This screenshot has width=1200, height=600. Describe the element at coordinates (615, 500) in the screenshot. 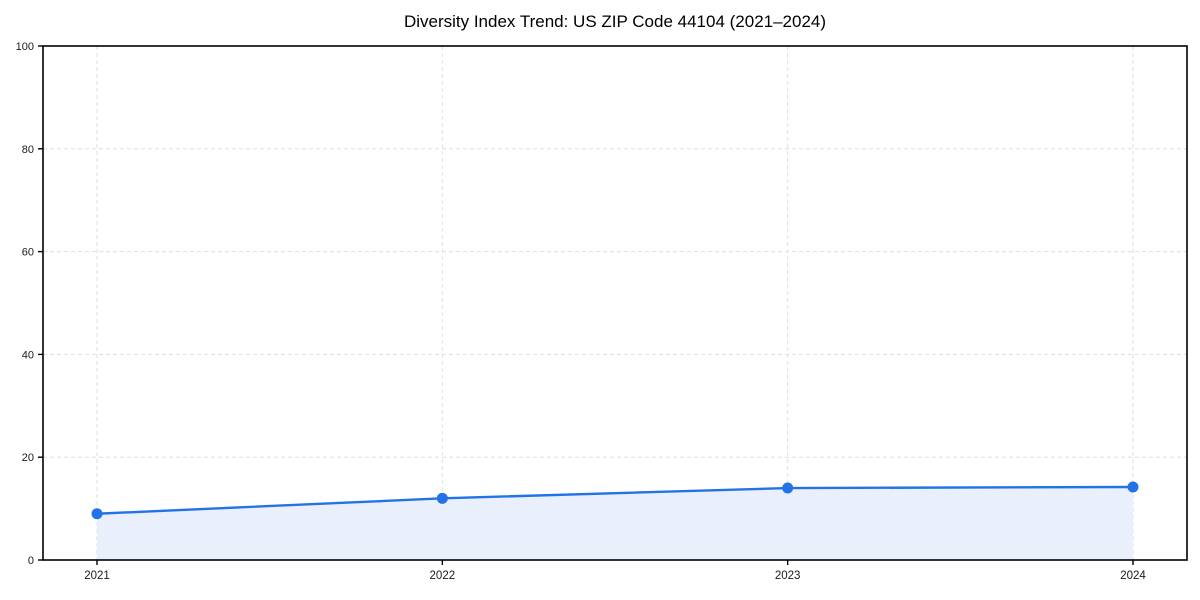

I see `trend-line` at that location.